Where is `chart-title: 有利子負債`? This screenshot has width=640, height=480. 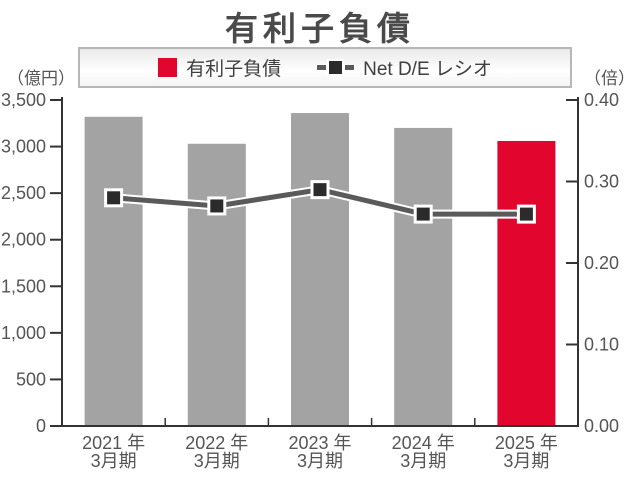 chart-title: 有利子負債 is located at coordinates (320, 28).